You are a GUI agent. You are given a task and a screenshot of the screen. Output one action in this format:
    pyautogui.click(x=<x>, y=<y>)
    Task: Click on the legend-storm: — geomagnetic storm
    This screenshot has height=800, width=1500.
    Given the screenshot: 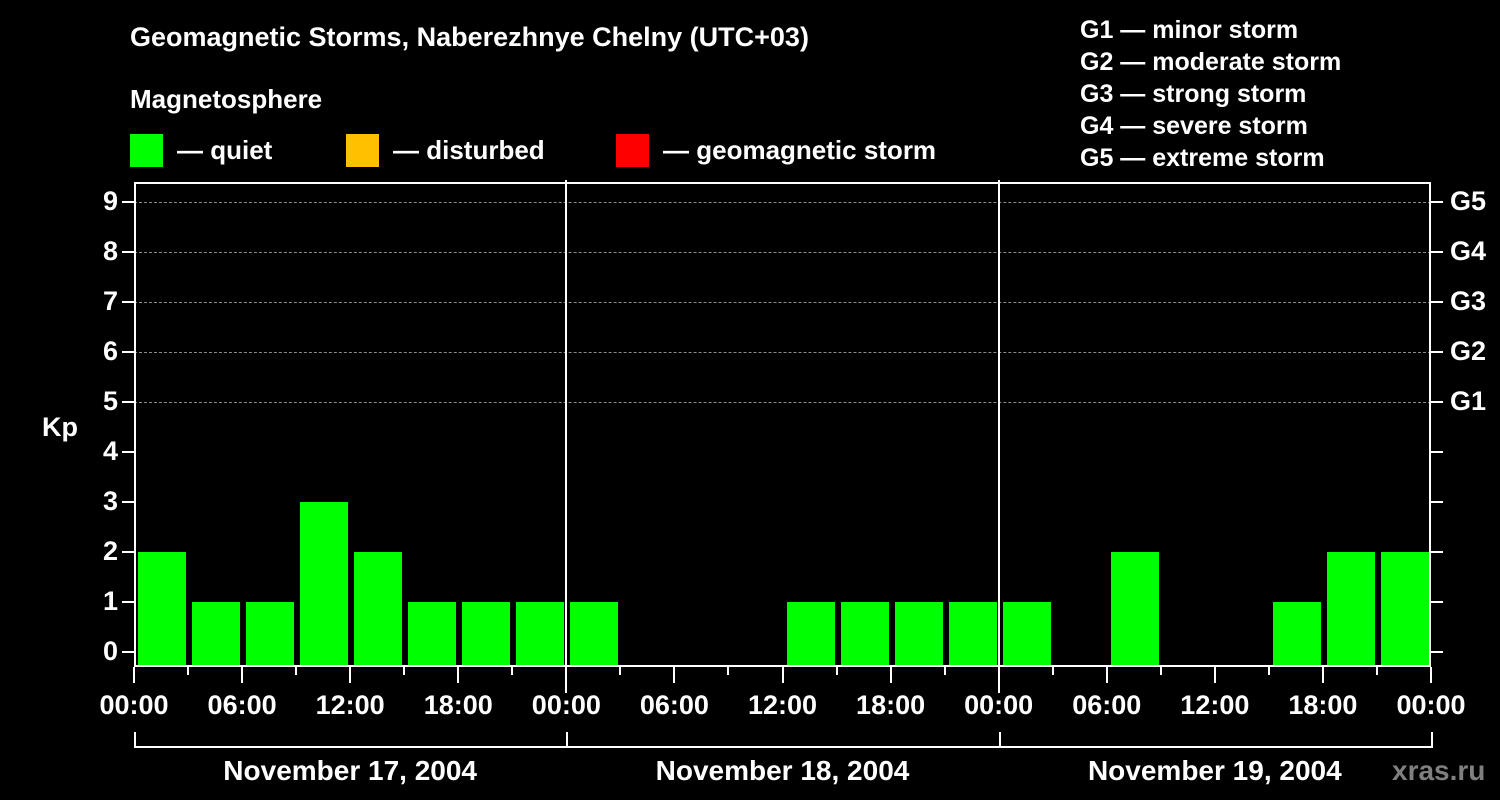 What is the action you would take?
    pyautogui.click(x=776, y=150)
    